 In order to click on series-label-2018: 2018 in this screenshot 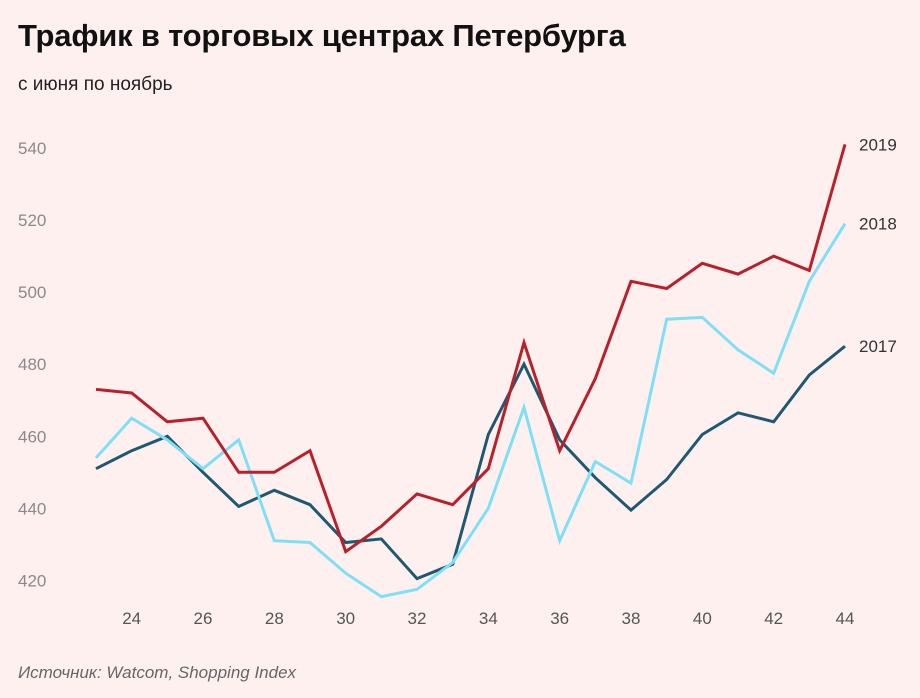, I will do `click(878, 224)`.